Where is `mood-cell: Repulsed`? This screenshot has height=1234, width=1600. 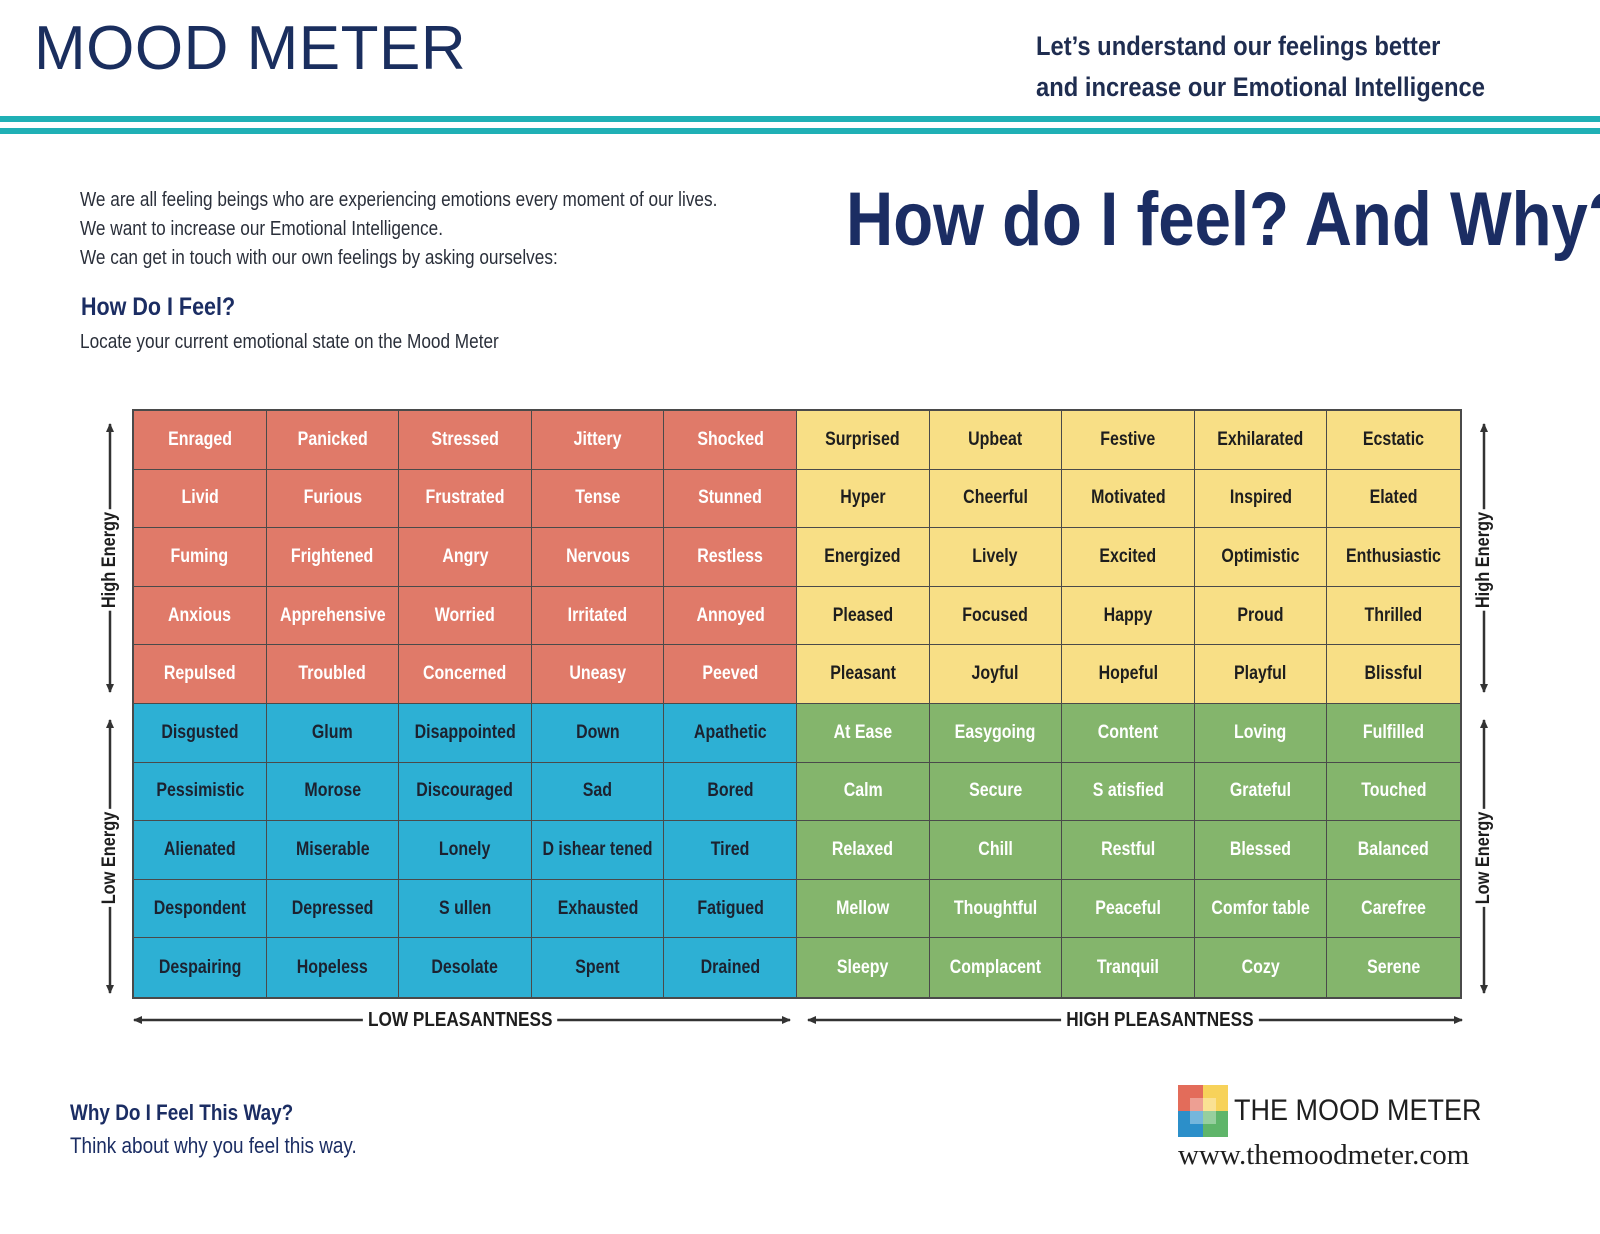 mood-cell: Repulsed is located at coordinates (200, 674).